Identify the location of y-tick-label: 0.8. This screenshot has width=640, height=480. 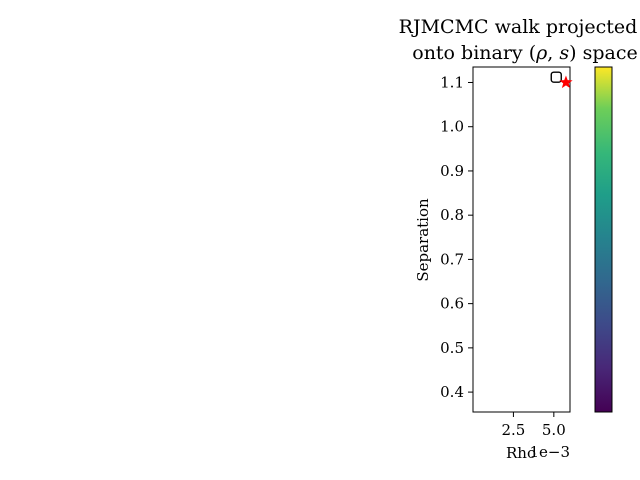
(452, 215).